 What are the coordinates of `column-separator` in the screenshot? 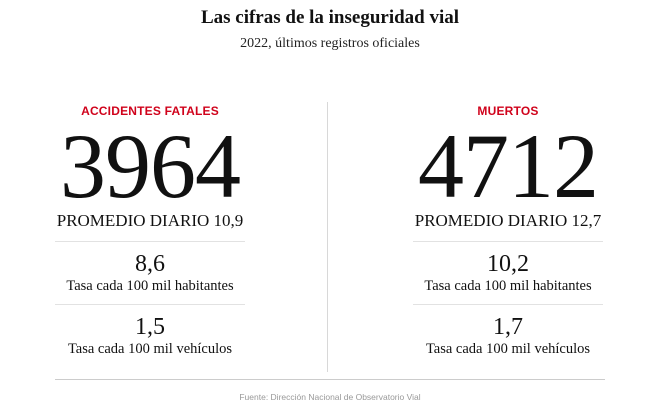 It's located at (327, 237).